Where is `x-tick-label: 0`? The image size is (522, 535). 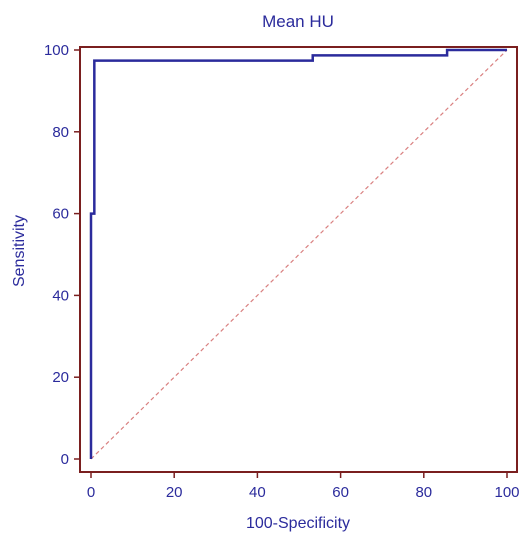 x-tick-label: 0 is located at coordinates (91, 492).